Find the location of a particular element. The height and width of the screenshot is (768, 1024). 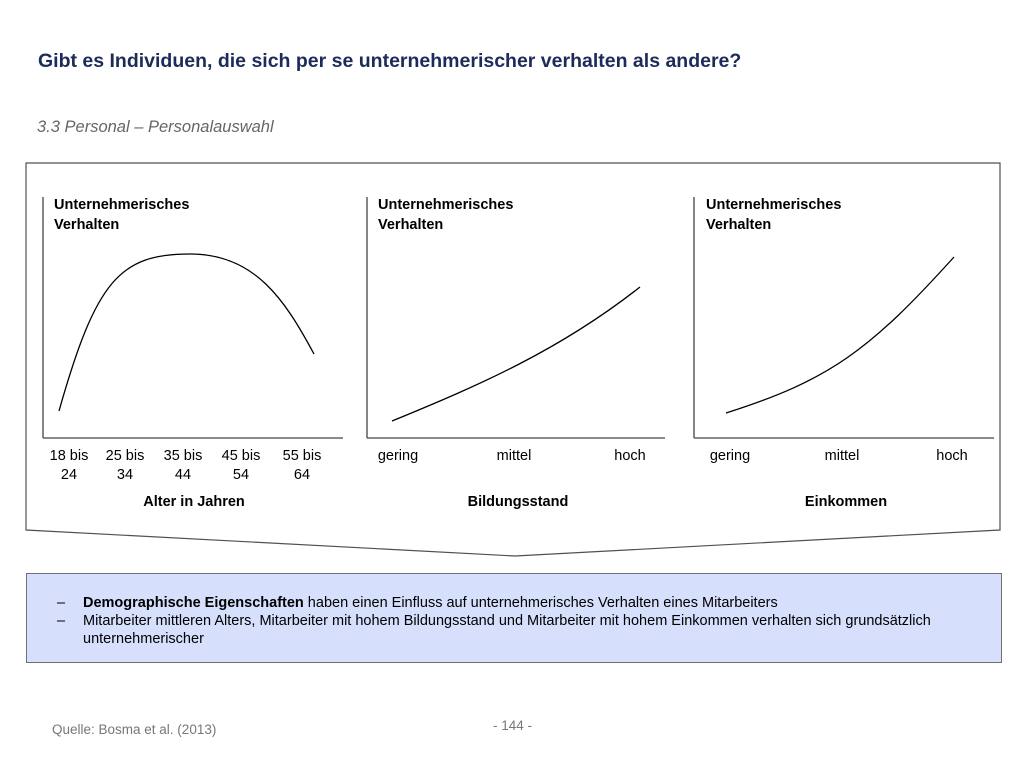

page-subtitle: 3.3 Personal – Personalauswahl is located at coordinates (155, 127).